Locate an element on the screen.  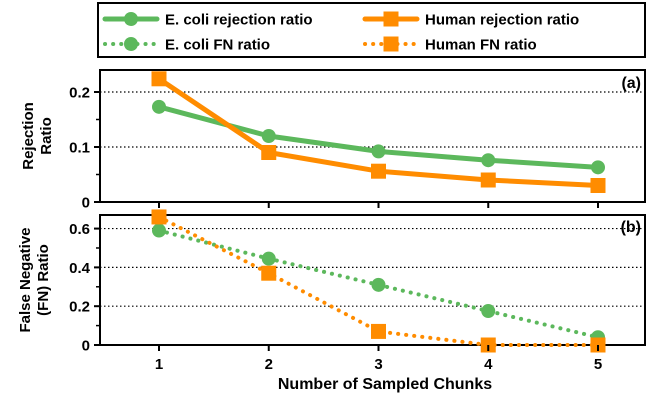
legend-label: Human FN ratio is located at coordinates (481, 45).